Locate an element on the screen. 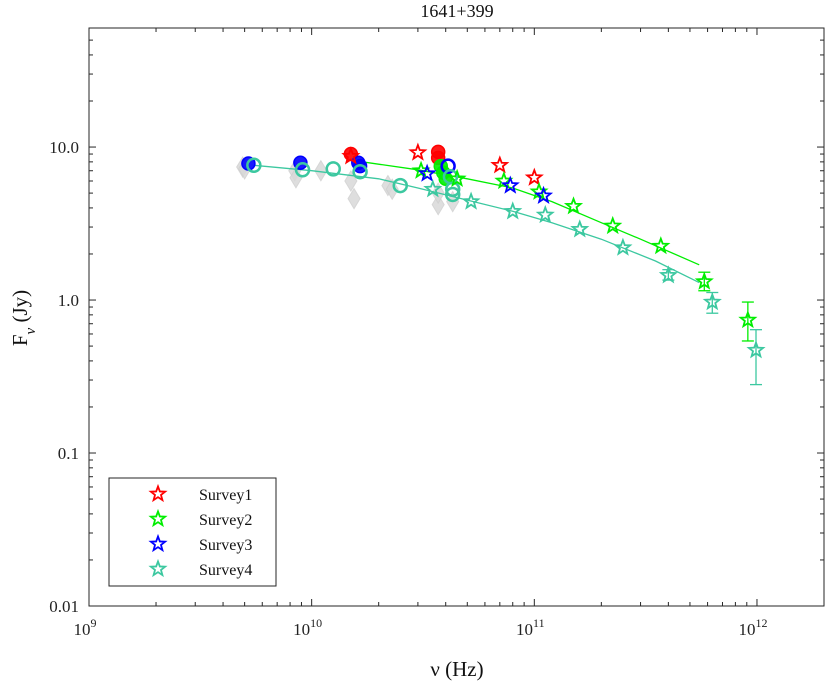 This screenshot has width=830, height=686. y-axis-label: Fν (Jy) is located at coordinates (23, 318).